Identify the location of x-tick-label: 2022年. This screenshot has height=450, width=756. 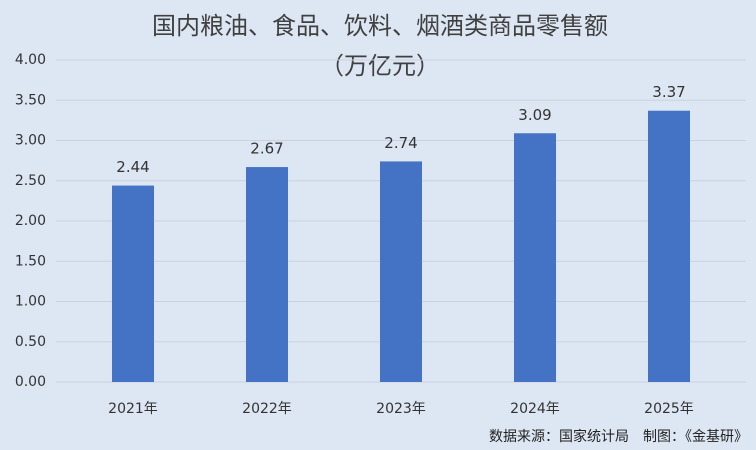
(267, 409).